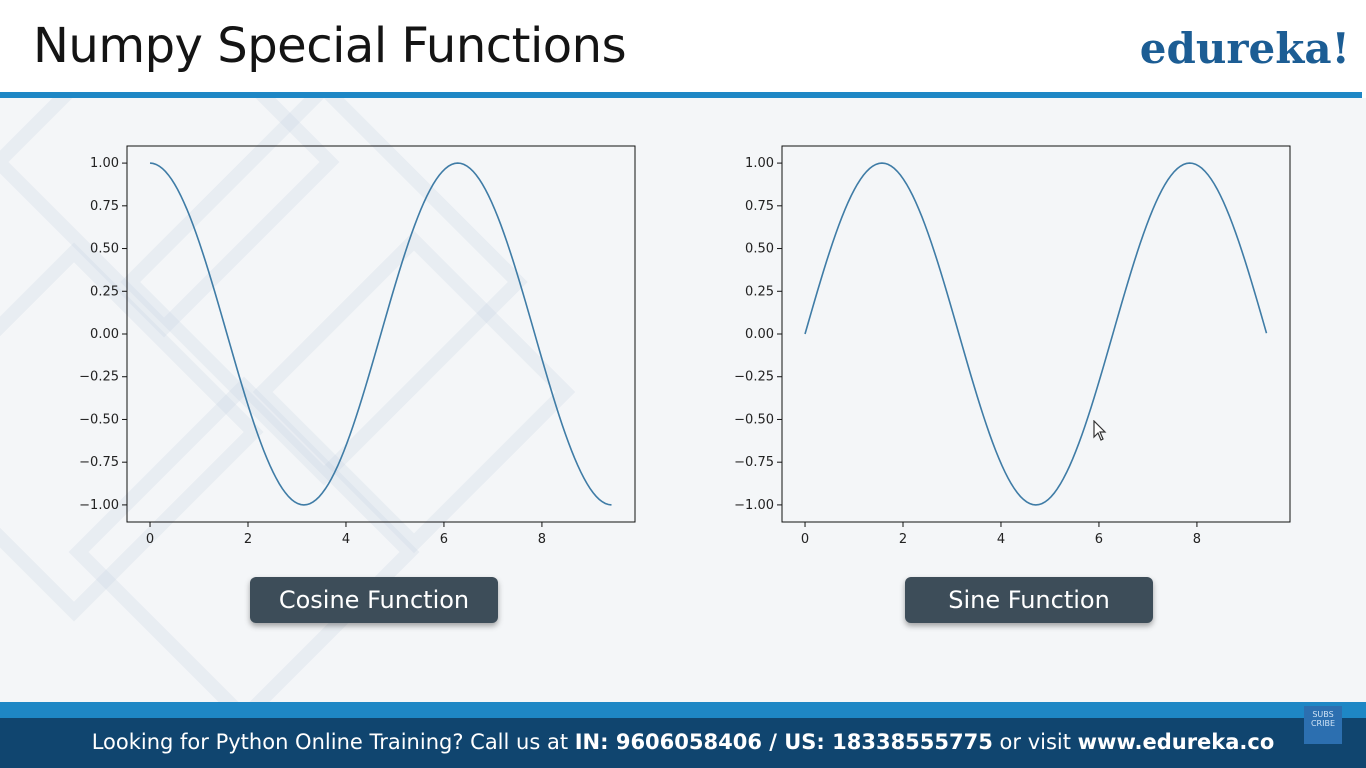 Image resolution: width=1366 pixels, height=768 pixels. I want to click on footer-middle: or visit, so click(1035, 742).